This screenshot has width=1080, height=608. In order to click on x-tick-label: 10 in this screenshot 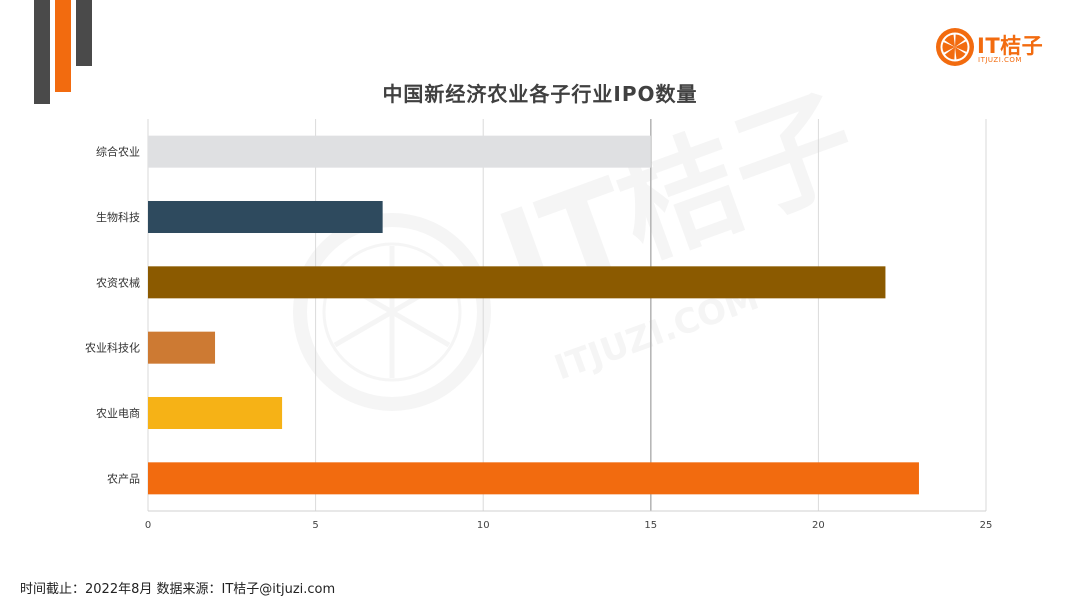, I will do `click(483, 525)`.